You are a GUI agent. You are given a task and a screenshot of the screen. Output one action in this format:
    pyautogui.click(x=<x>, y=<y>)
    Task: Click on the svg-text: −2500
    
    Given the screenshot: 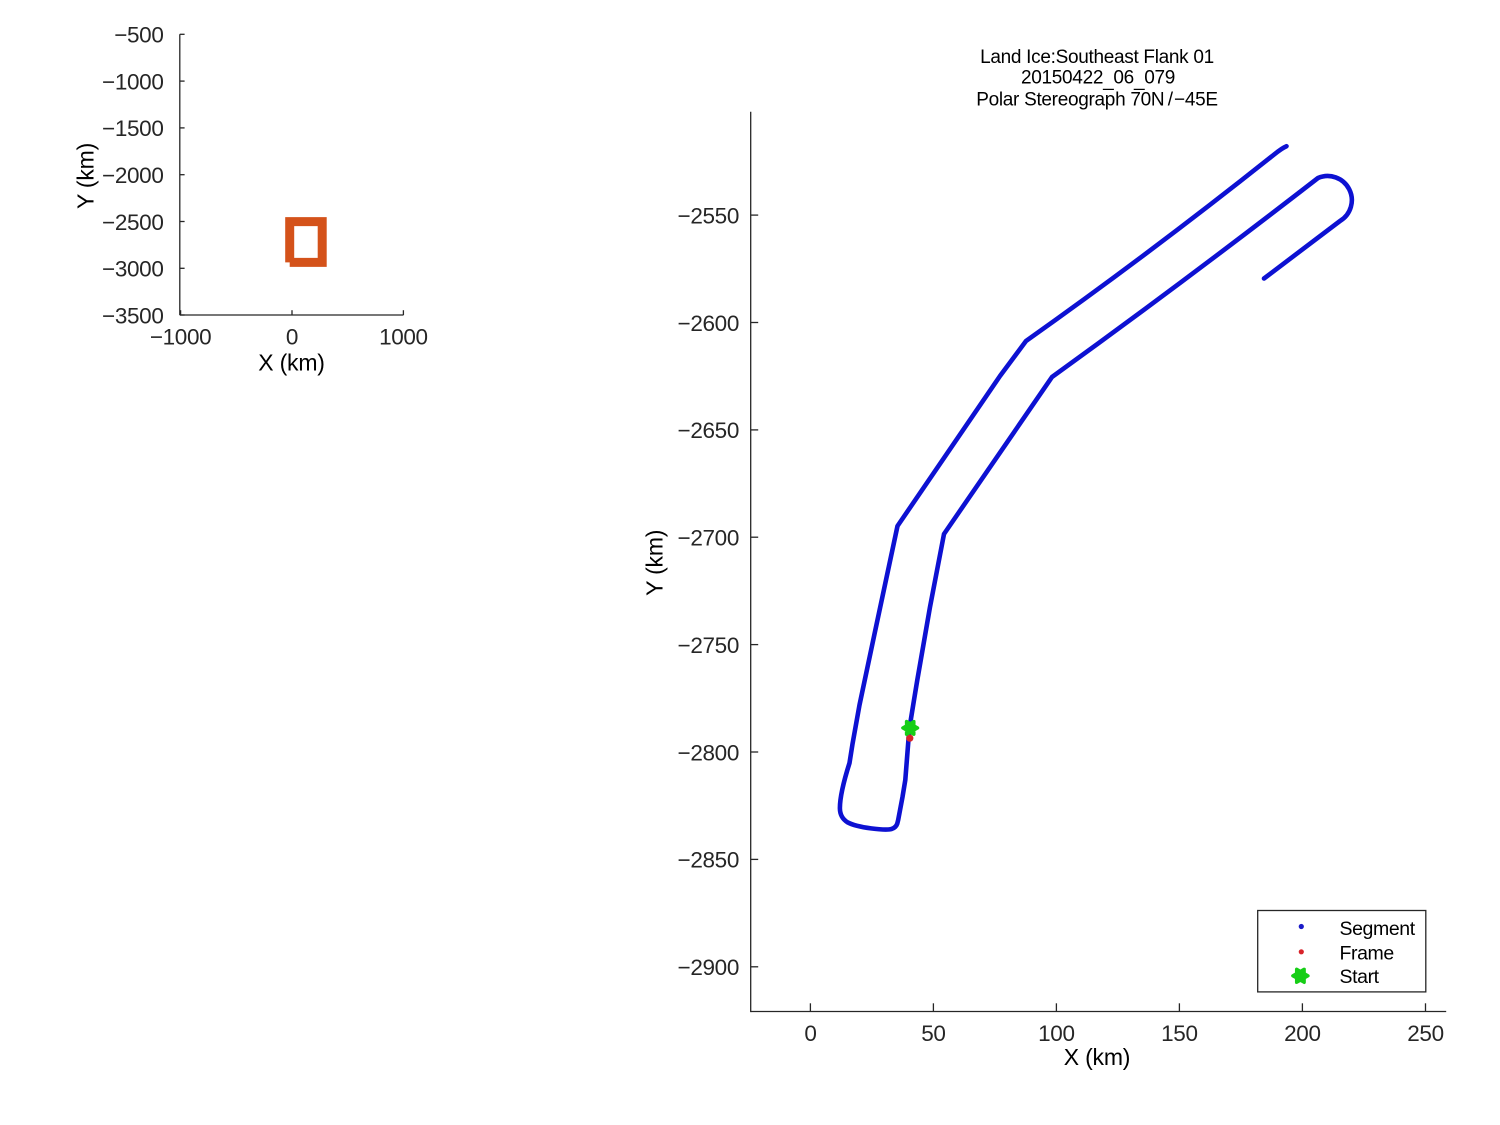 What is the action you would take?
    pyautogui.click(x=132, y=222)
    